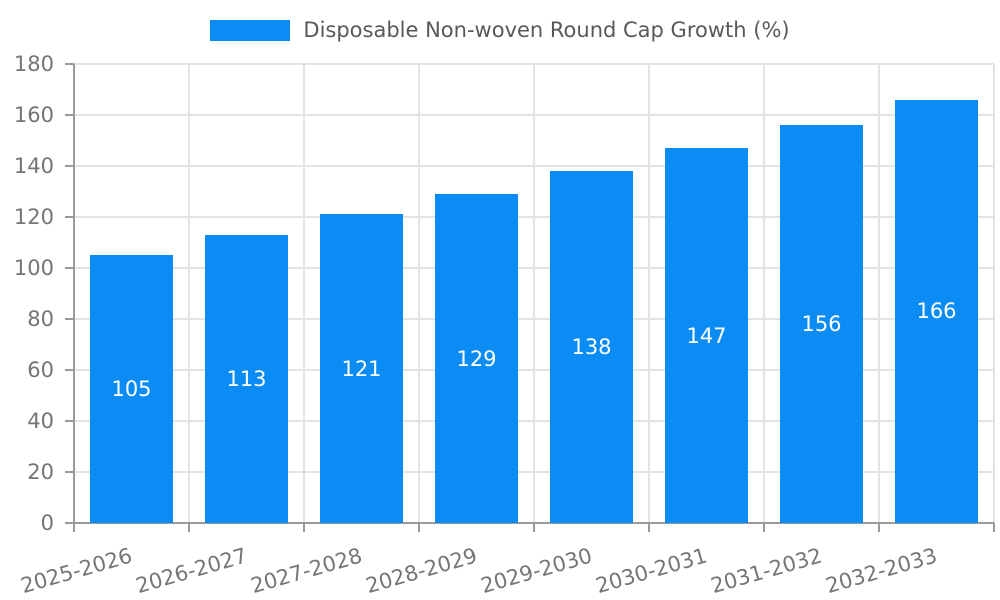  What do you see at coordinates (306, 571) in the screenshot?
I see `x-tick-label: 2027-2028` at bounding box center [306, 571].